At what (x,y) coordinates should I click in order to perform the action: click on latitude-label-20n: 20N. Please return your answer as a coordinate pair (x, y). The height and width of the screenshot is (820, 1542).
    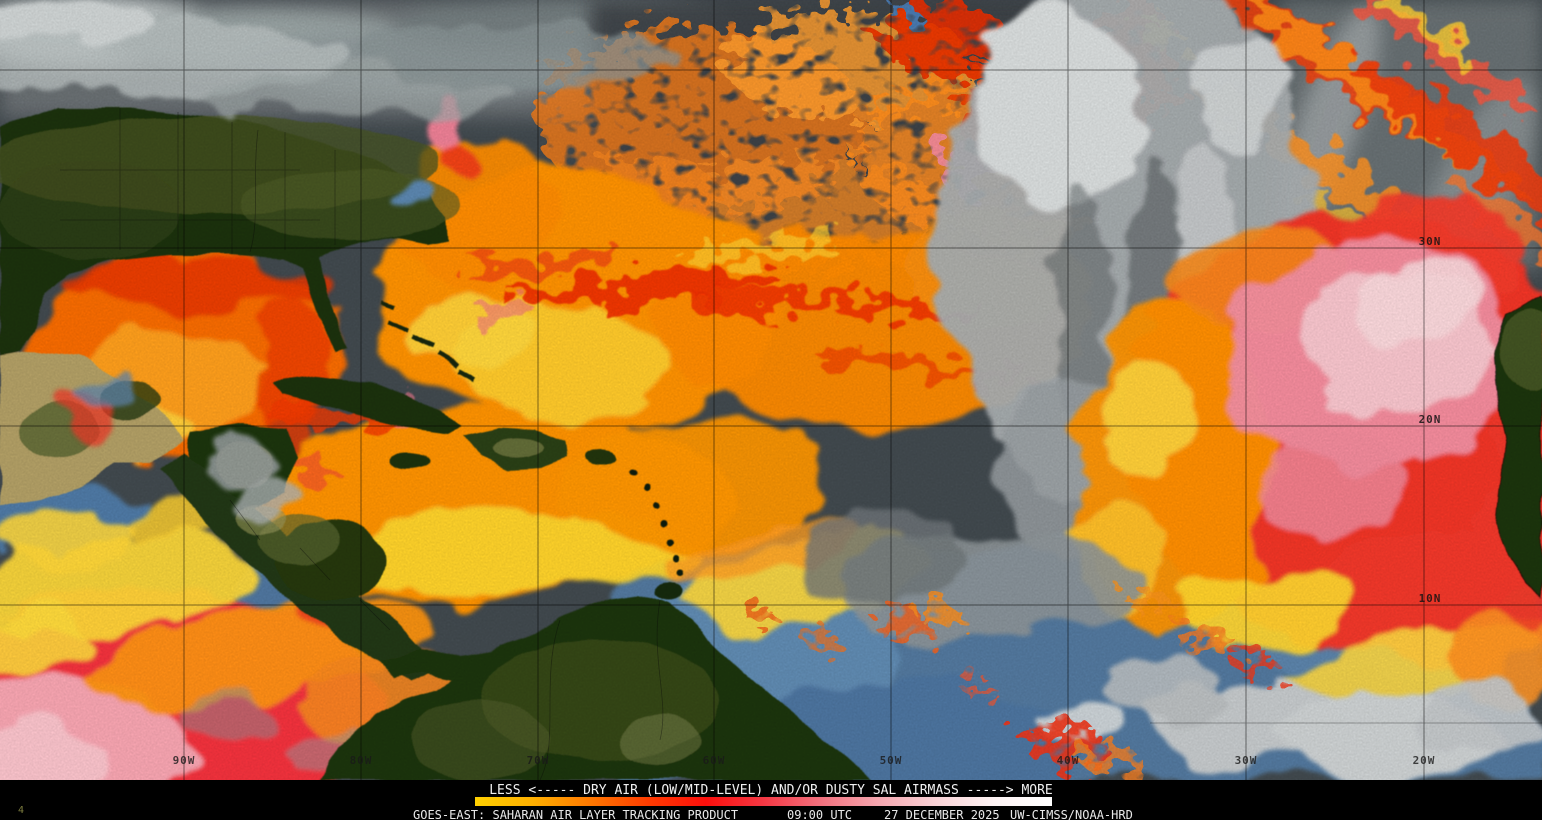
    Looking at the image, I should click on (1430, 419).